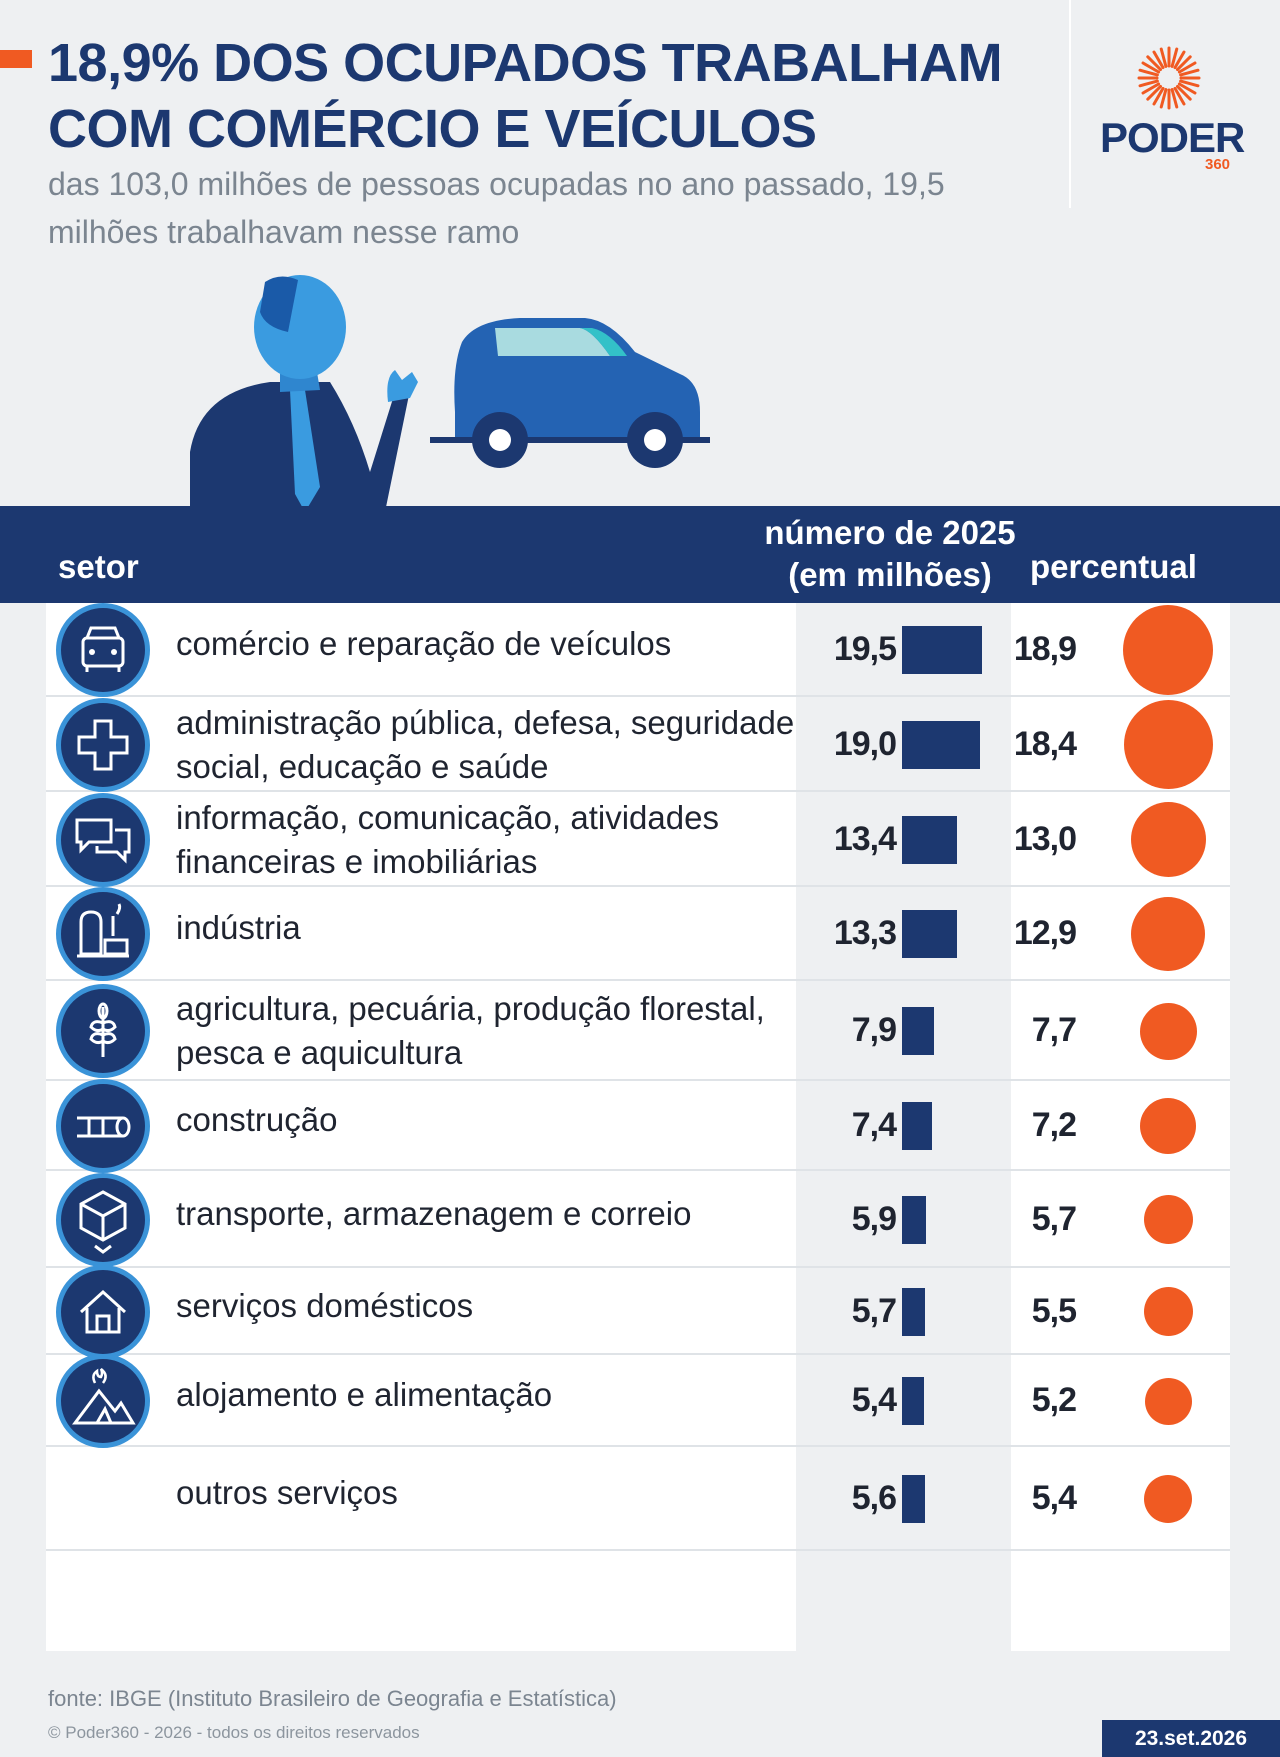  What do you see at coordinates (525, 63) in the screenshot?
I see `title-line-1: 18,9% DOS OCUPADOS TRABALHAM` at bounding box center [525, 63].